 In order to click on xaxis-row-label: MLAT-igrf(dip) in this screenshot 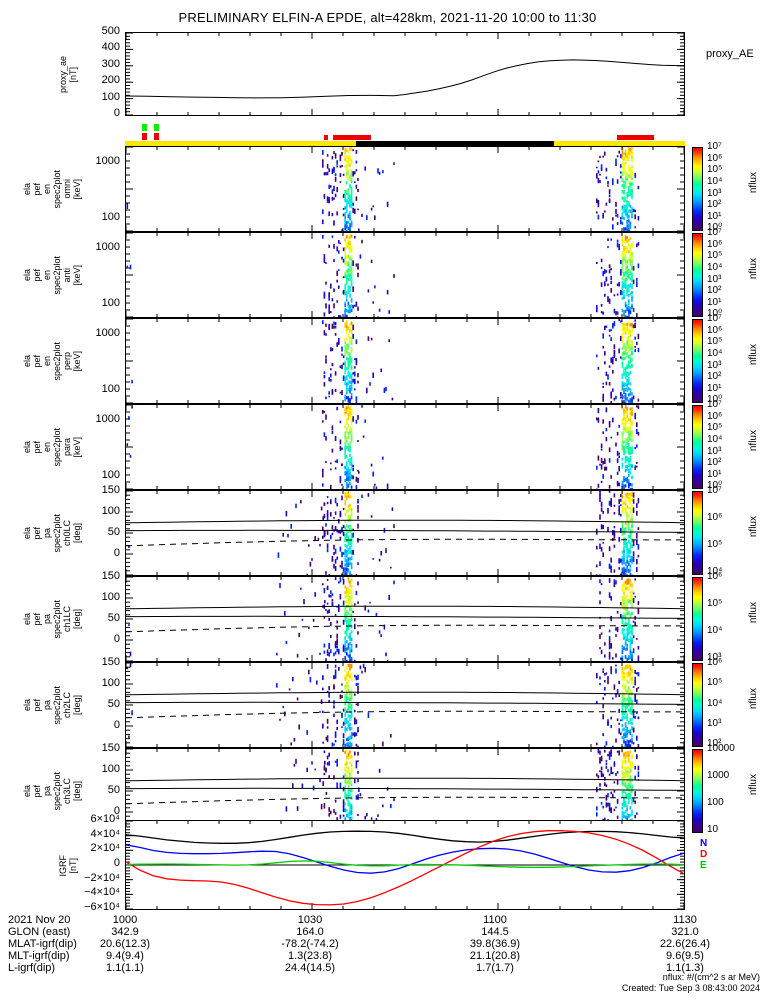, I will do `click(42, 944)`.